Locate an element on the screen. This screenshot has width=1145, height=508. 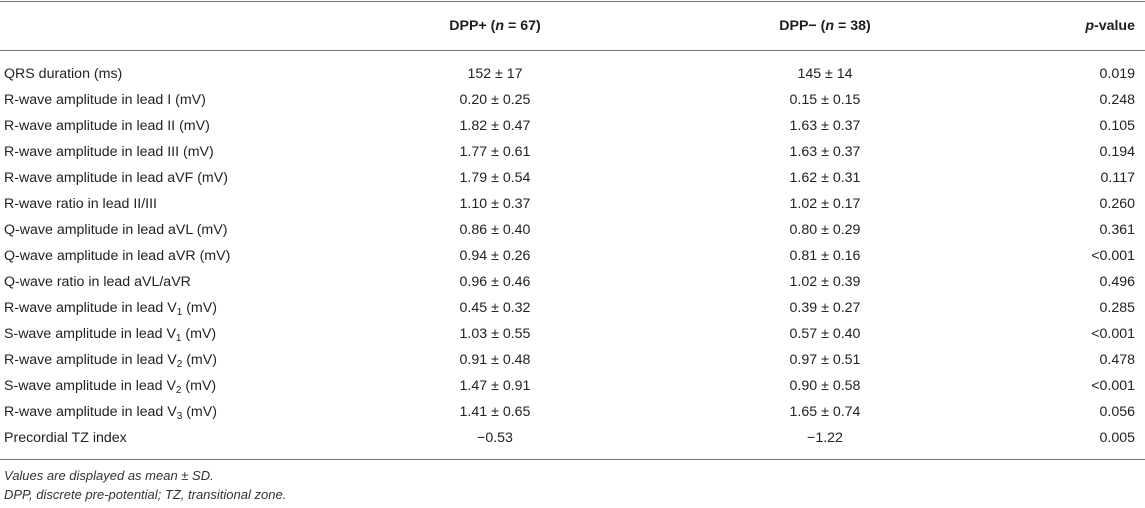
cell-dpp-negative: 0.81 ± 0.16 is located at coordinates (825, 256).